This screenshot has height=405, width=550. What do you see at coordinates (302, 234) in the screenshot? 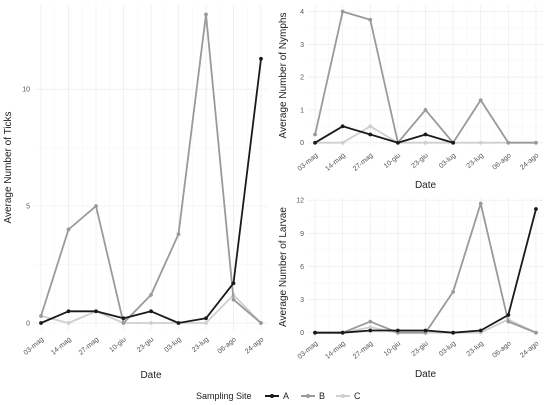
I see `y-tick-label: 9` at bounding box center [302, 234].